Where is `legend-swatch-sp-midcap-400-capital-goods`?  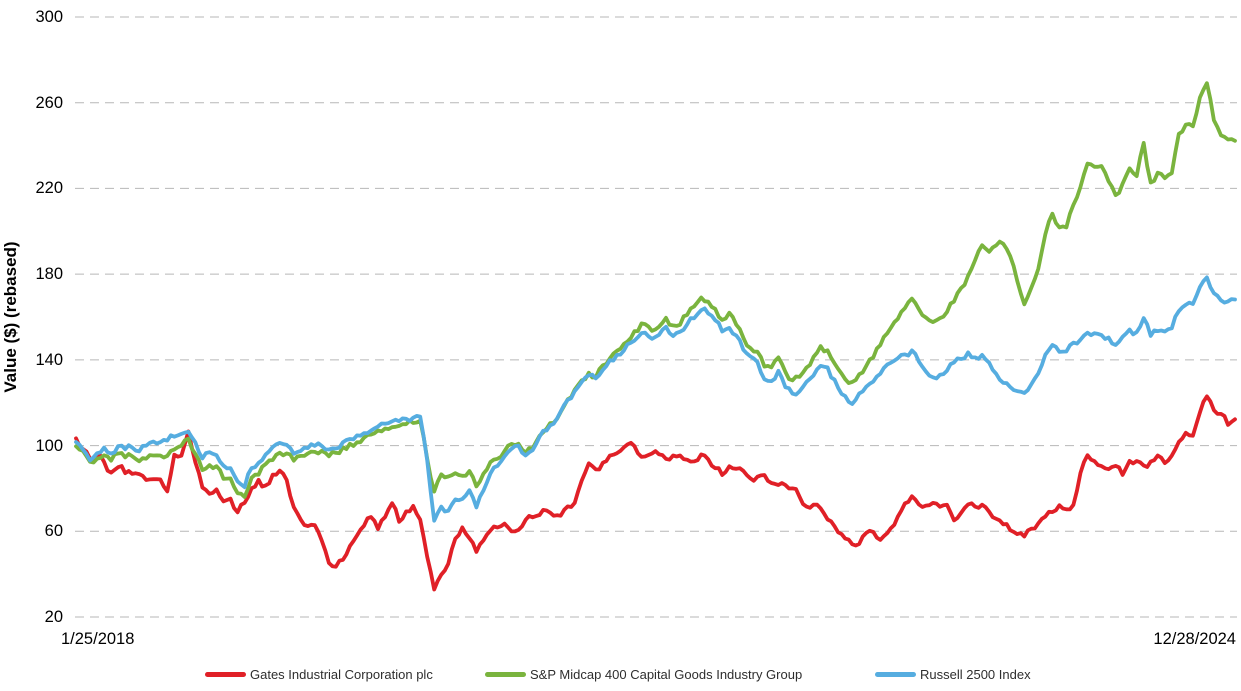
legend-swatch-sp-midcap-400-capital-goods is located at coordinates (505, 674).